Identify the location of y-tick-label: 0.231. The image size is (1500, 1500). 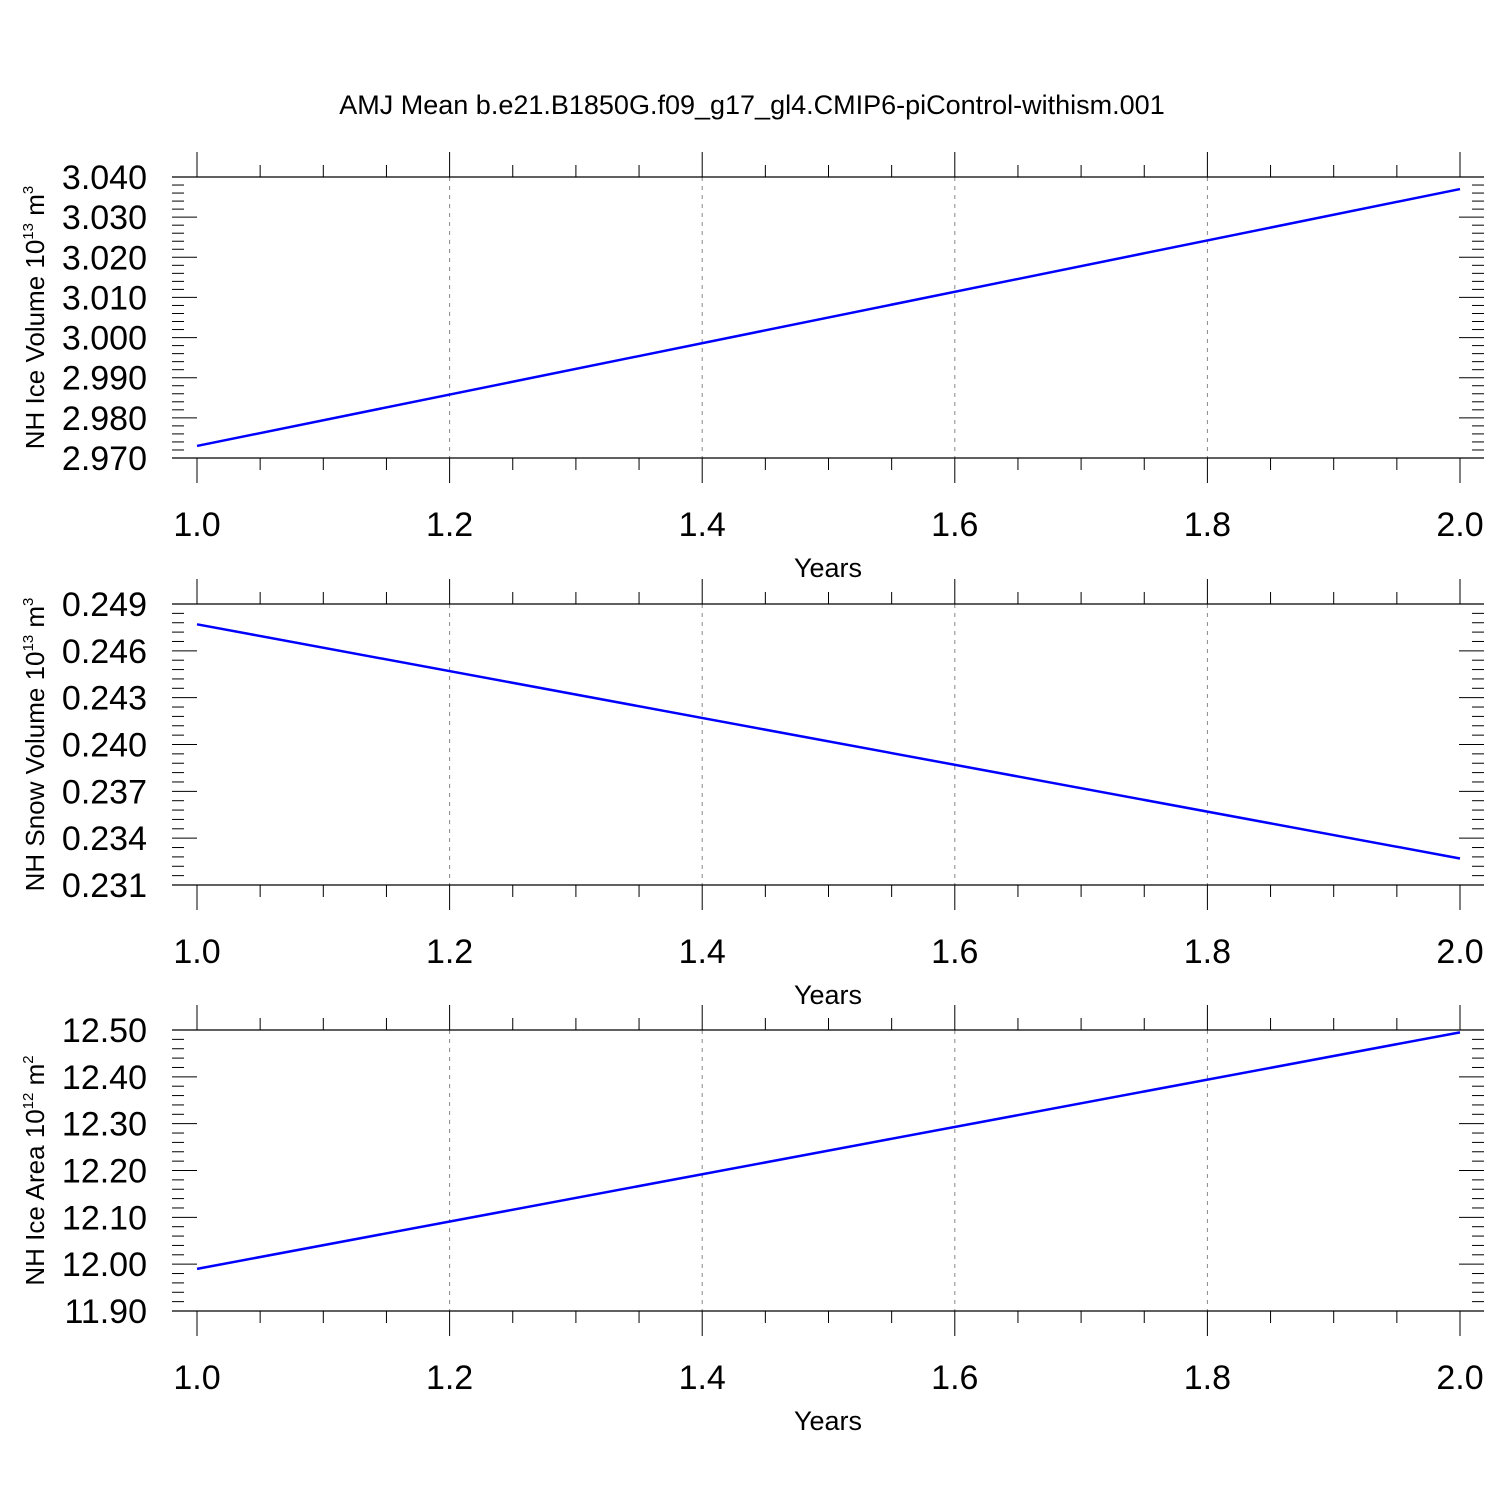
(104, 886).